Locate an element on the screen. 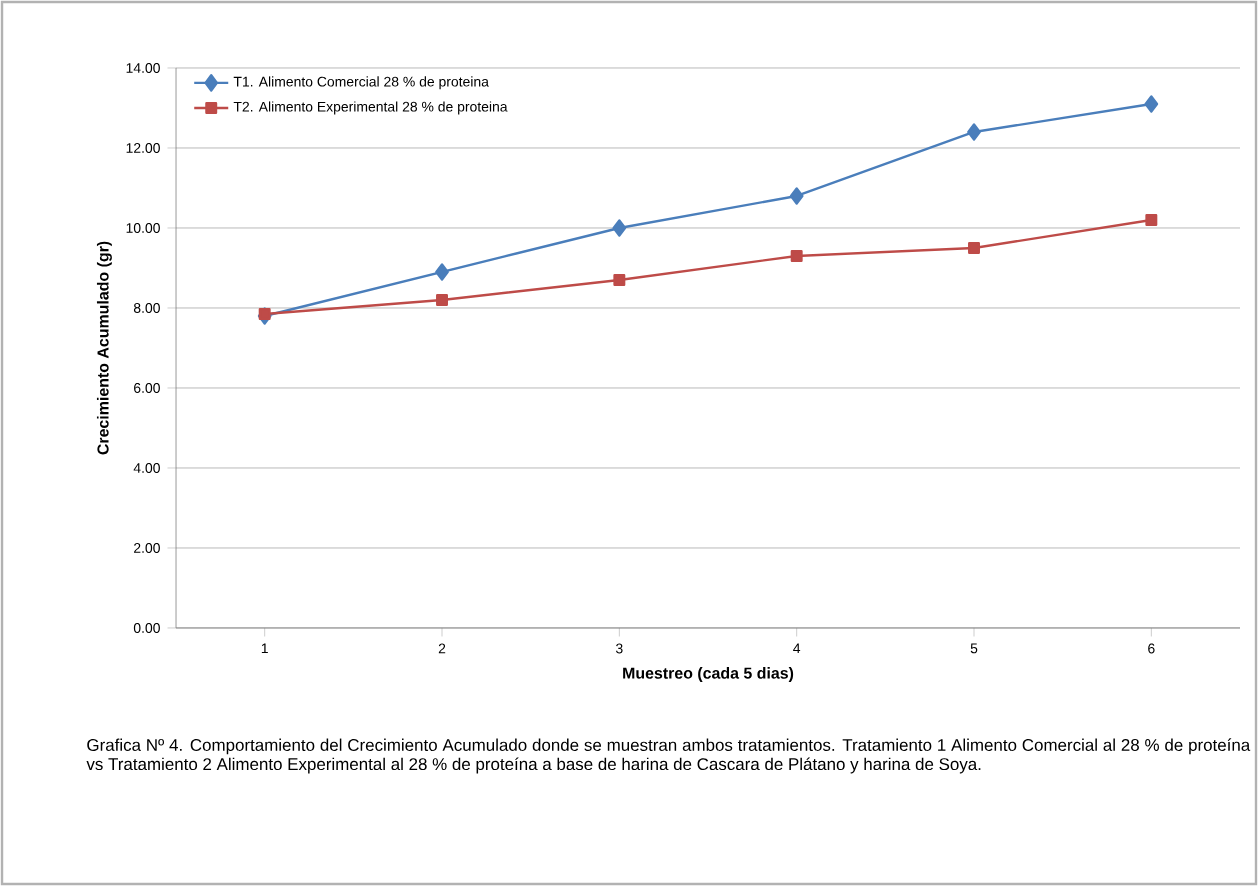 The image size is (1258, 886). text: Grafica Nº 4. Comportamiento del Crecimiento Acumulado donde se muestran ambos tratamientos. Tratamiento 1 Alimento Comercial al 28 % de proteína vs Tratamiento 2 Alimento Experimental al 28 % de proteína a base de harina de Cascara de Plátano y harina de Soya. is located at coordinates (668, 756).